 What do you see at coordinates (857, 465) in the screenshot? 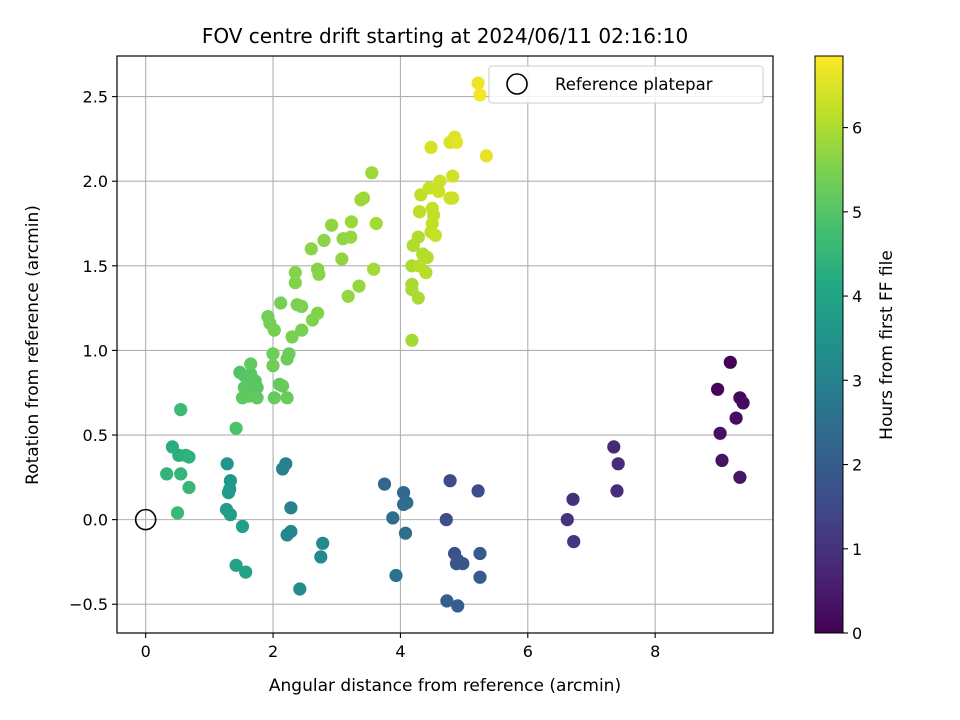
I see `colorbar-tick-label: 2` at bounding box center [857, 465].